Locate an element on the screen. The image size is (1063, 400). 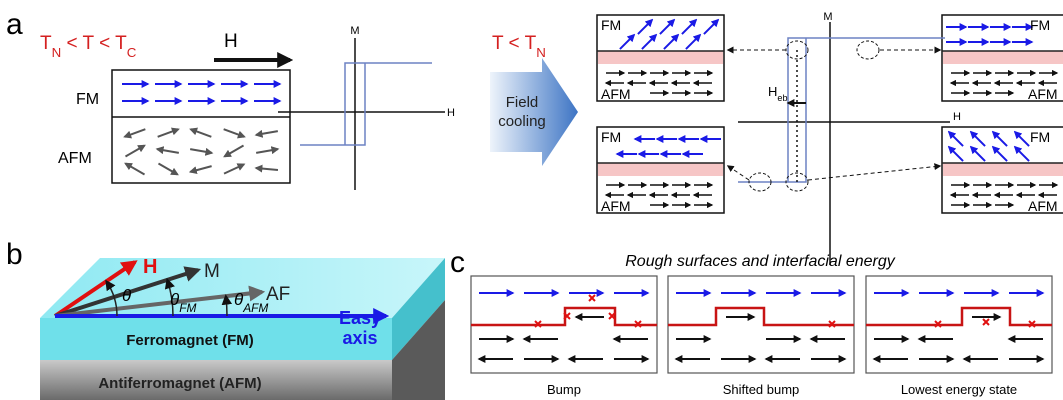
text-part: Ferromagnet (FM) is located at coordinates (190, 340).